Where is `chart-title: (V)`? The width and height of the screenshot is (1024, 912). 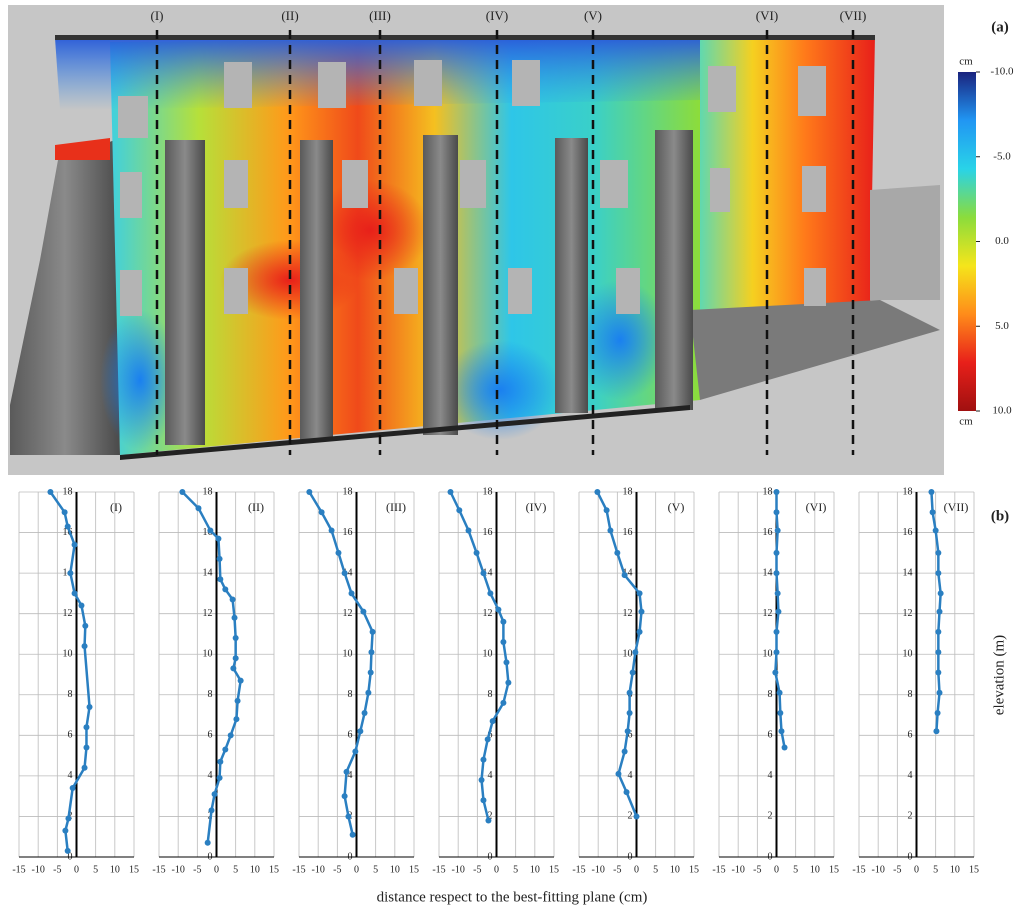
chart-title: (V) is located at coordinates (676, 507).